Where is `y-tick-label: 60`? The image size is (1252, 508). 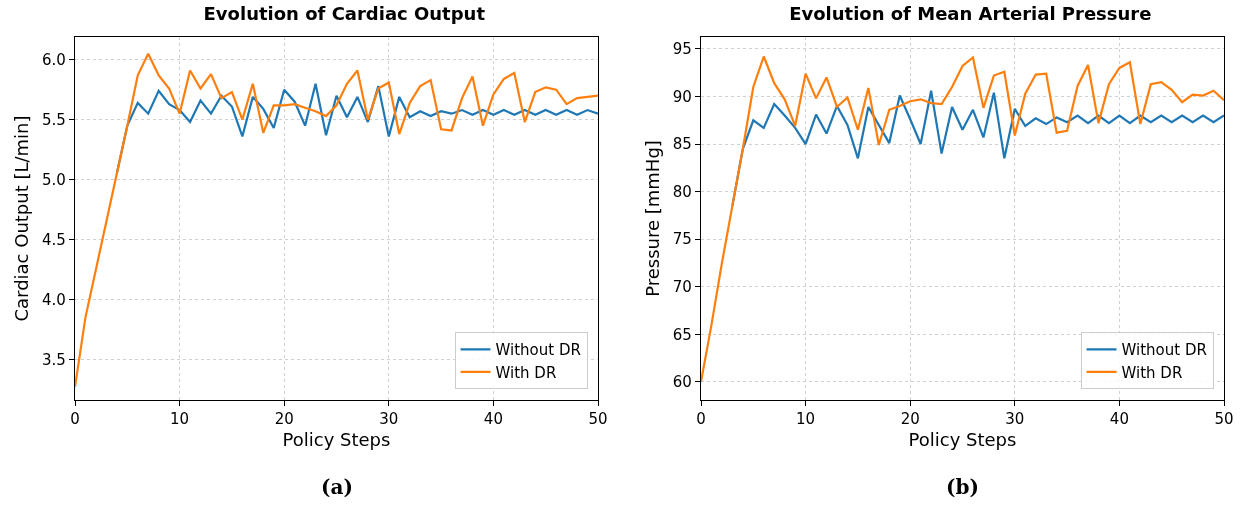 y-tick-label: 60 is located at coordinates (682, 382).